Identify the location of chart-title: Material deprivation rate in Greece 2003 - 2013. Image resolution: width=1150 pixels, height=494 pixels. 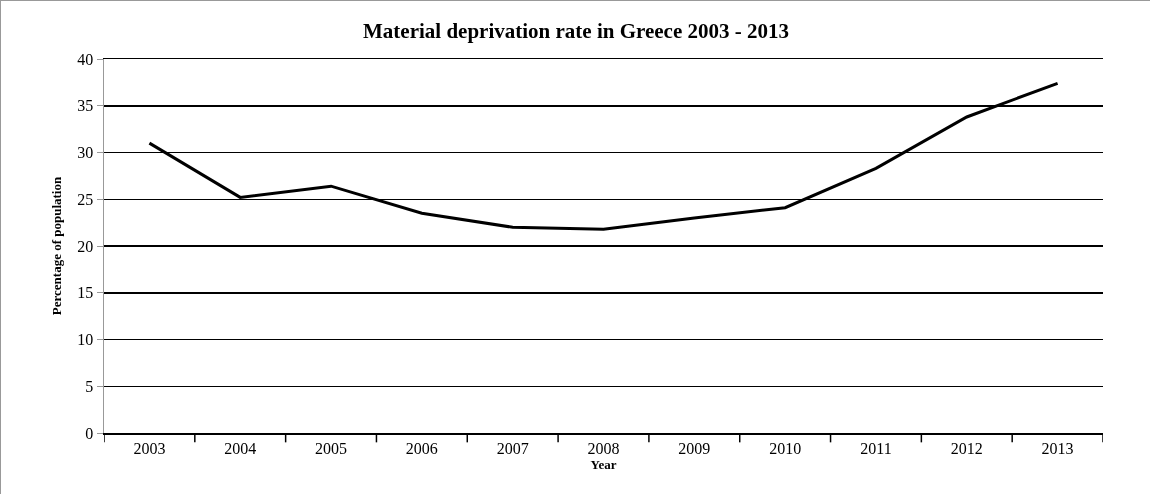
(576, 30).